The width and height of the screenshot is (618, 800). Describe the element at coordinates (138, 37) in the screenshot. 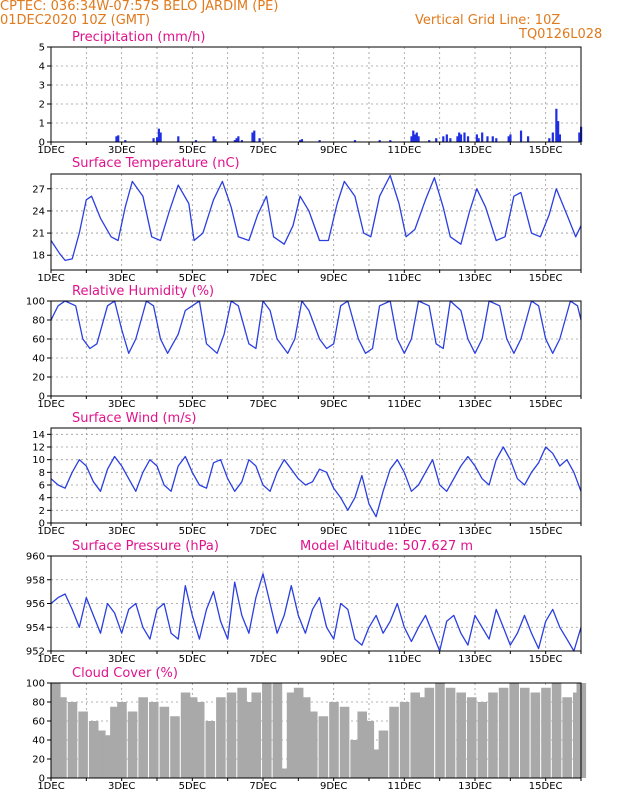

I see `panel-title: Precipitation (mm/h)` at that location.